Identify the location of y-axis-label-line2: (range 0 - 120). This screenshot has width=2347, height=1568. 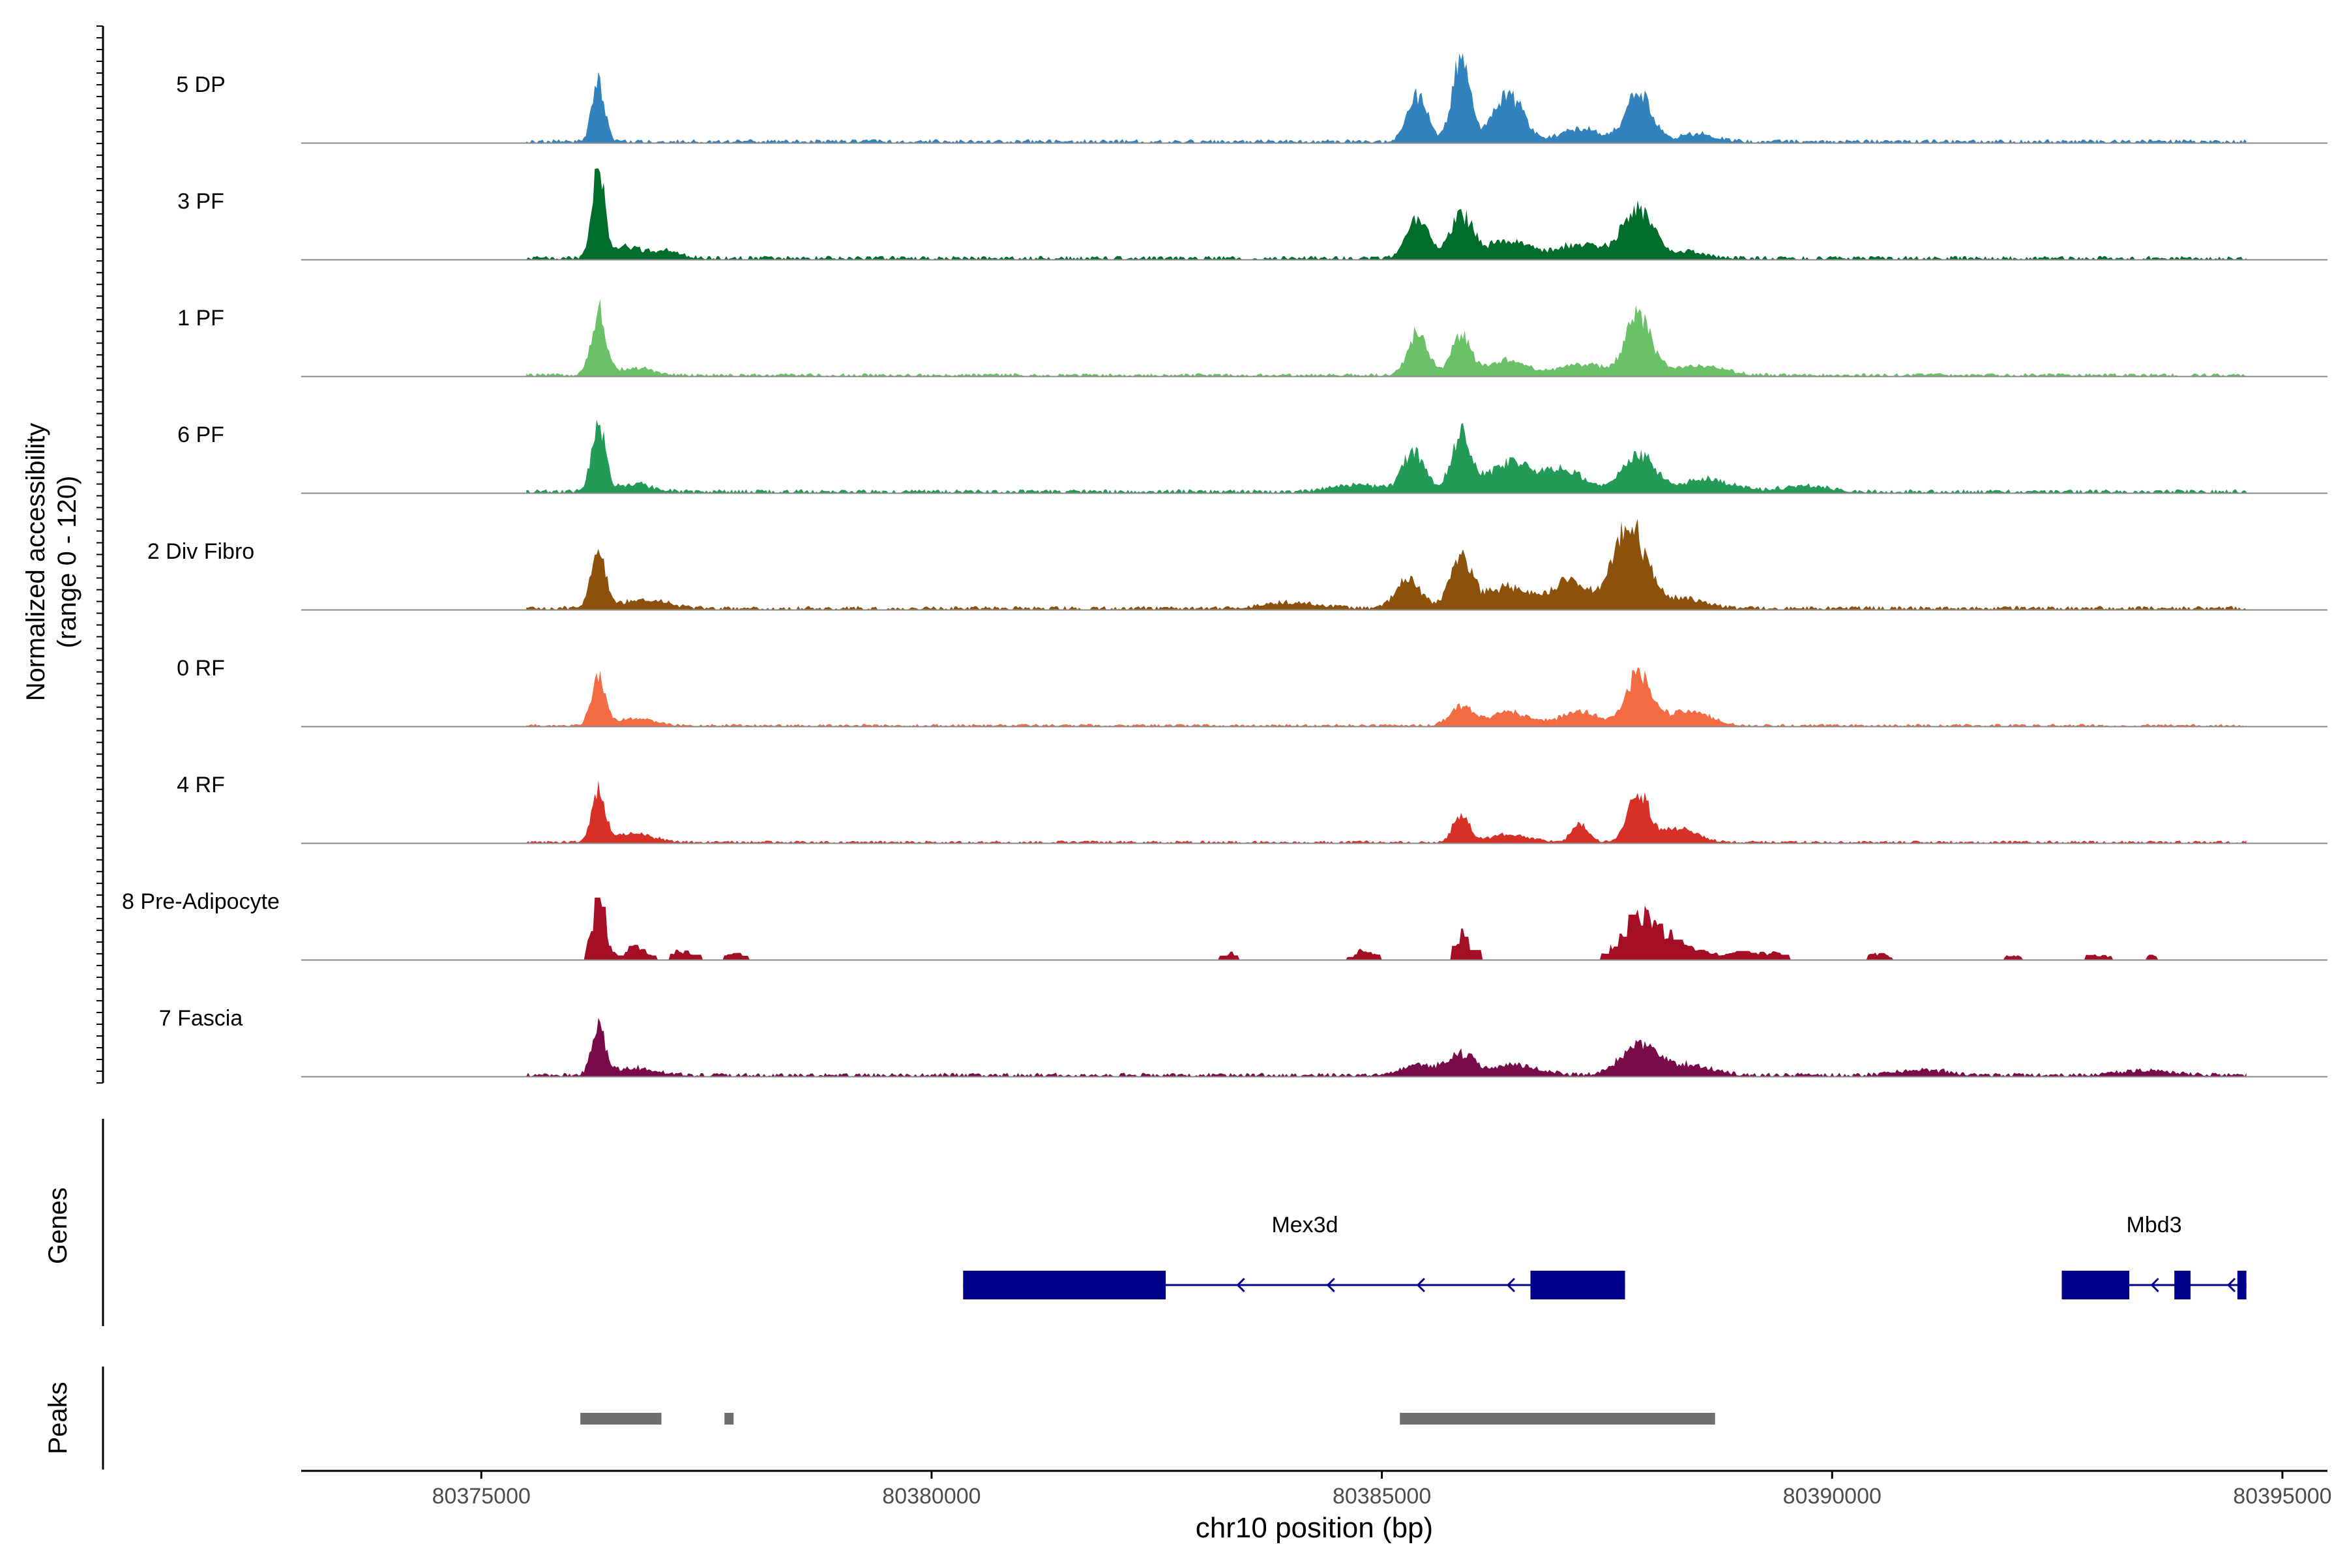
(67, 563).